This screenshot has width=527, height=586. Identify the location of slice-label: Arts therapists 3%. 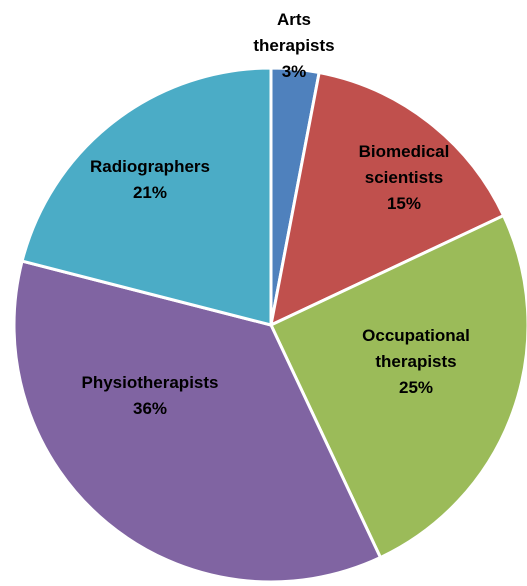
(293, 46).